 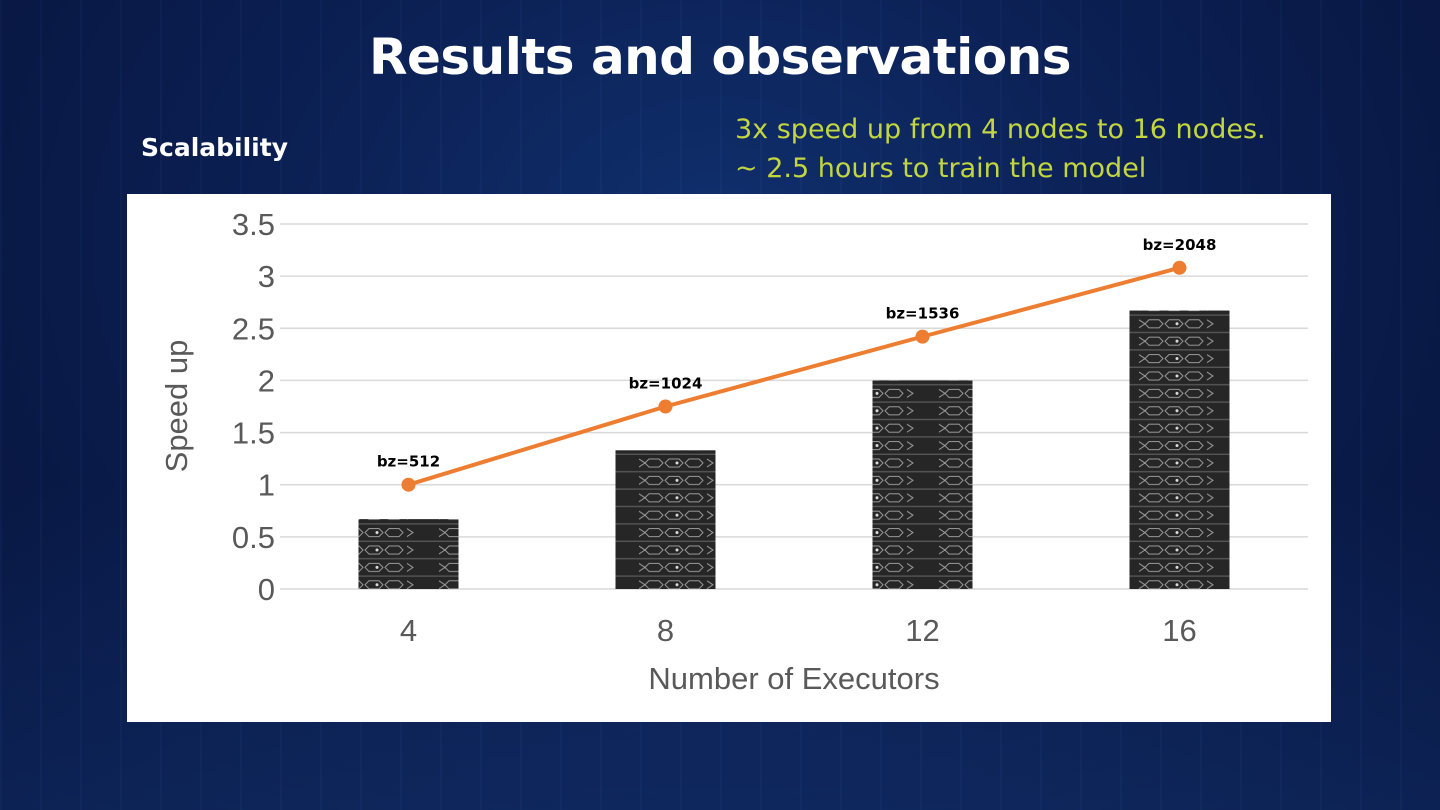 I want to click on speedup-line, so click(x=794, y=376).